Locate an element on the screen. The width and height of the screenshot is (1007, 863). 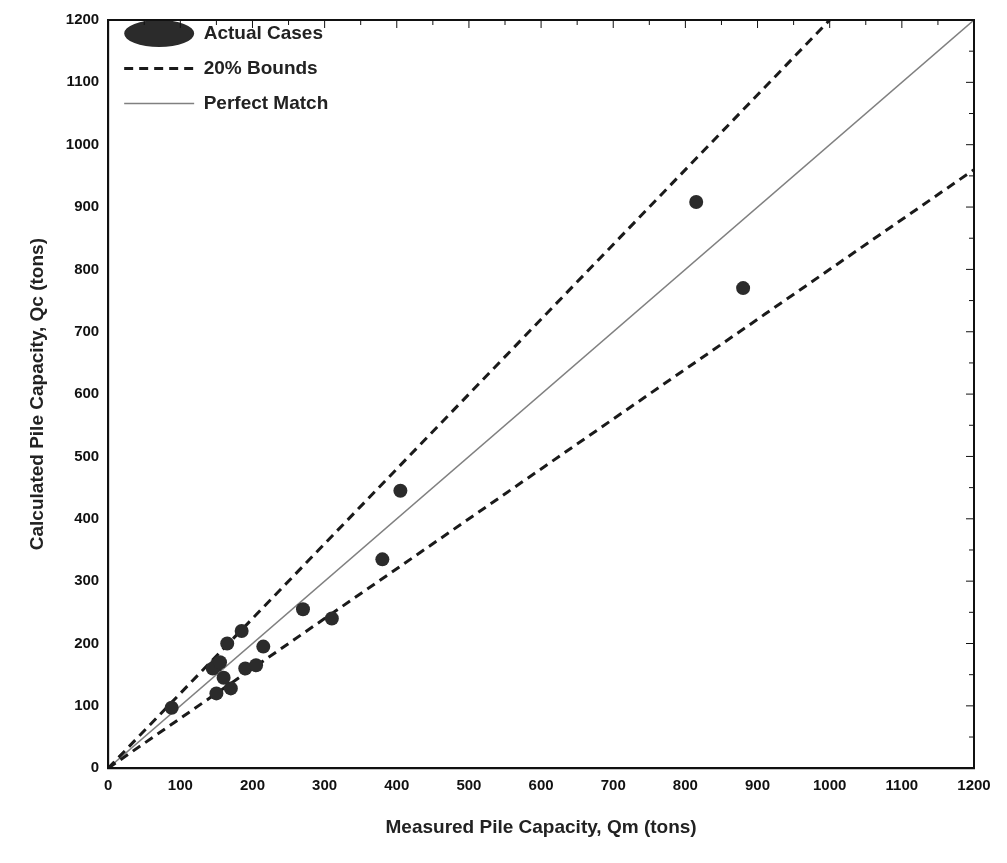
x-axis-title: Measured Pile Capacity, Qm (tons) is located at coordinates (541, 826).